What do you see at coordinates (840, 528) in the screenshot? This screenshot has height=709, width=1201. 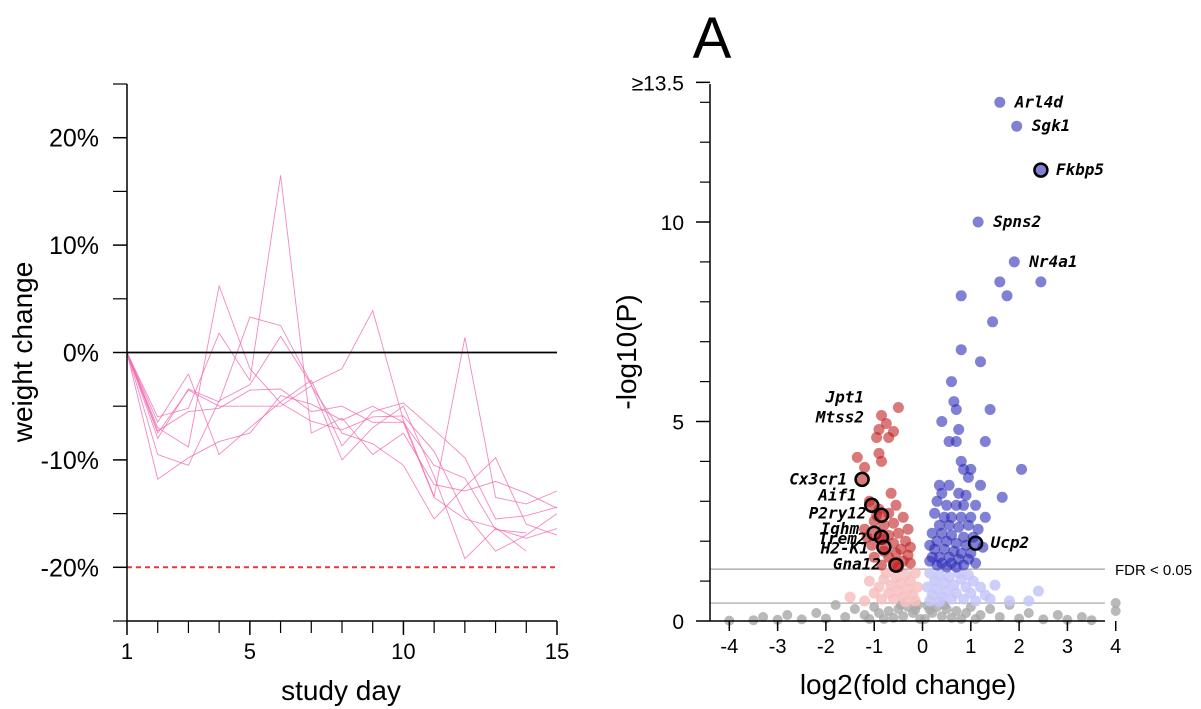 I see `gene-label: Ighm` at bounding box center [840, 528].